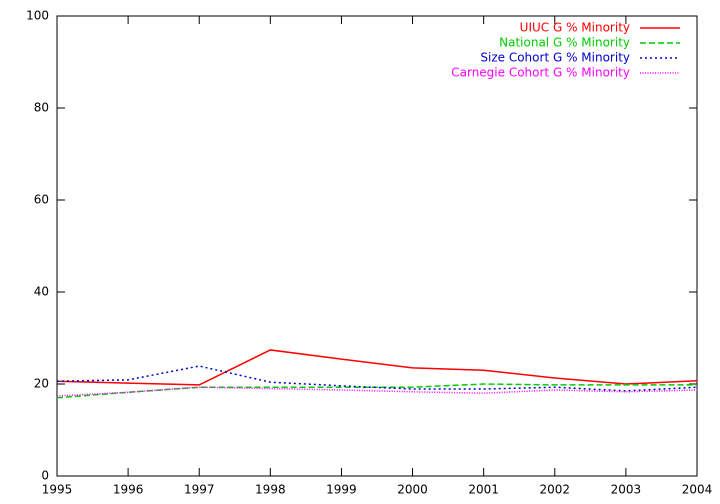  What do you see at coordinates (41, 384) in the screenshot?
I see `y-tick-label: 20` at bounding box center [41, 384].